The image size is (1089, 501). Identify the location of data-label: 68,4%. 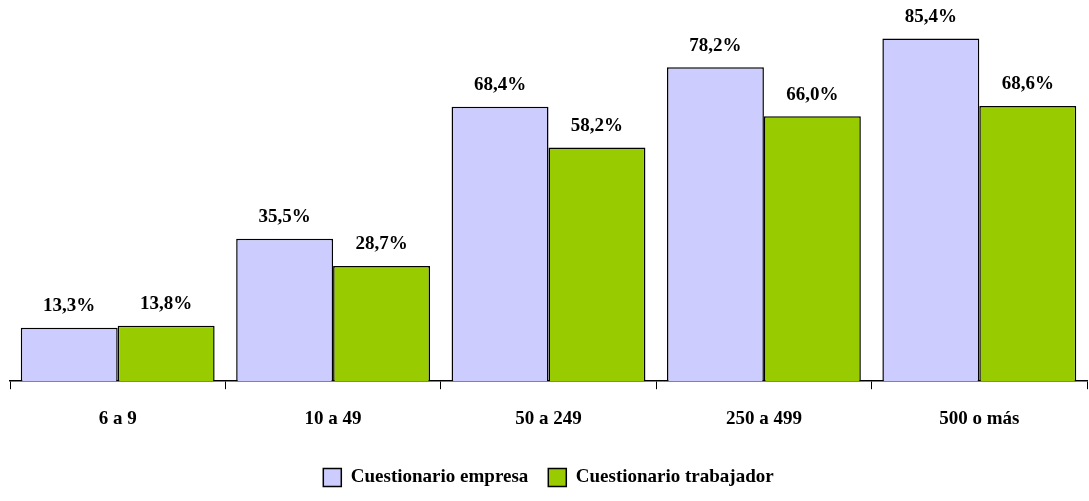
(500, 84).